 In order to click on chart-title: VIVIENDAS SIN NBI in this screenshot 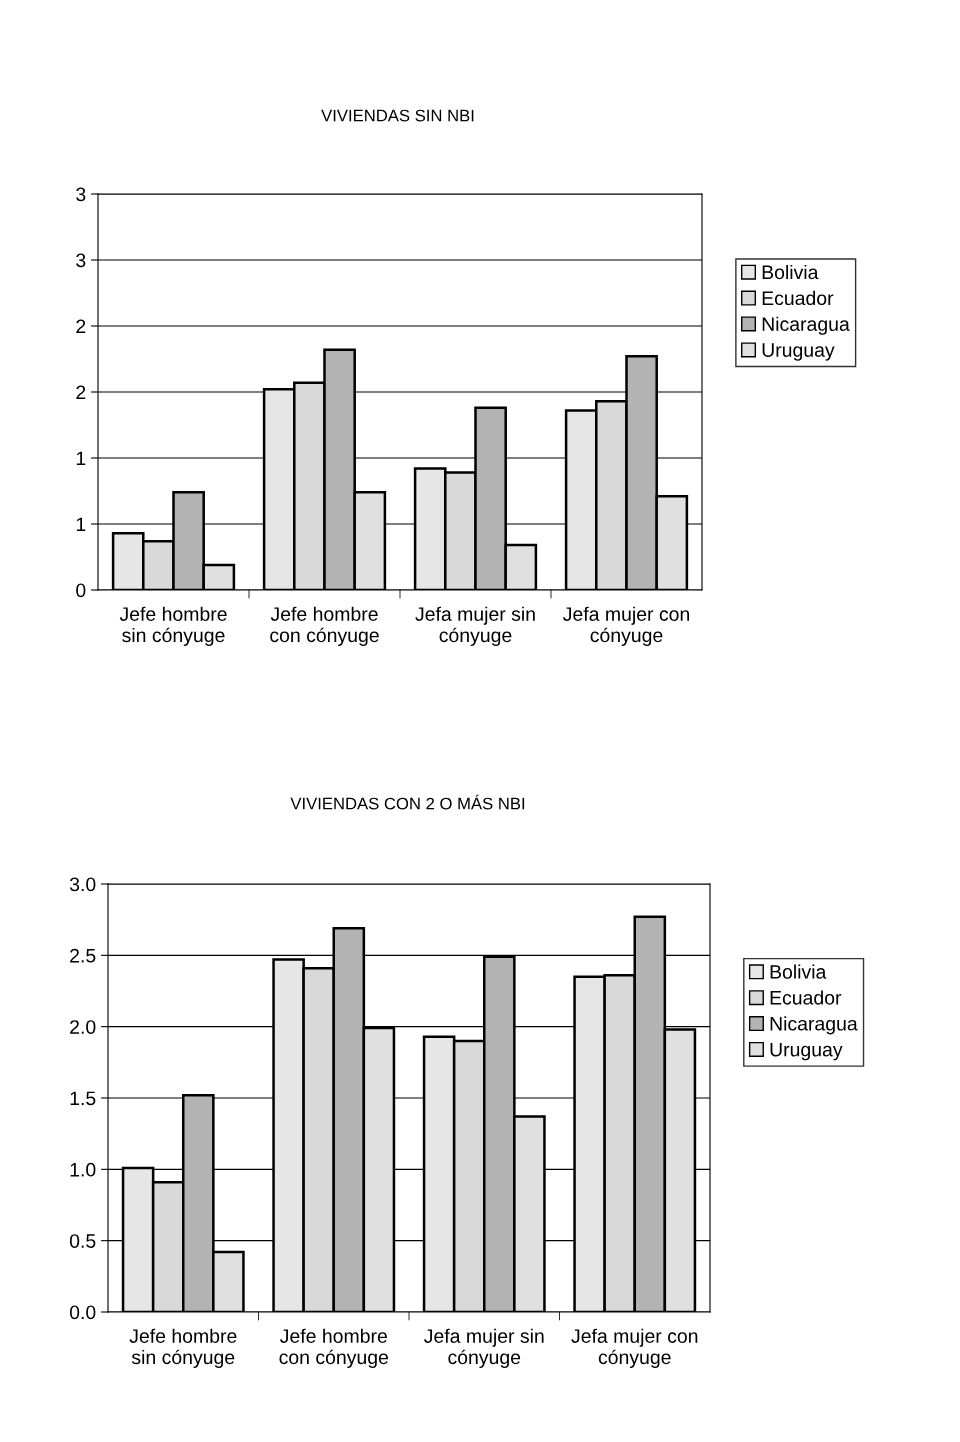, I will do `click(397, 115)`.